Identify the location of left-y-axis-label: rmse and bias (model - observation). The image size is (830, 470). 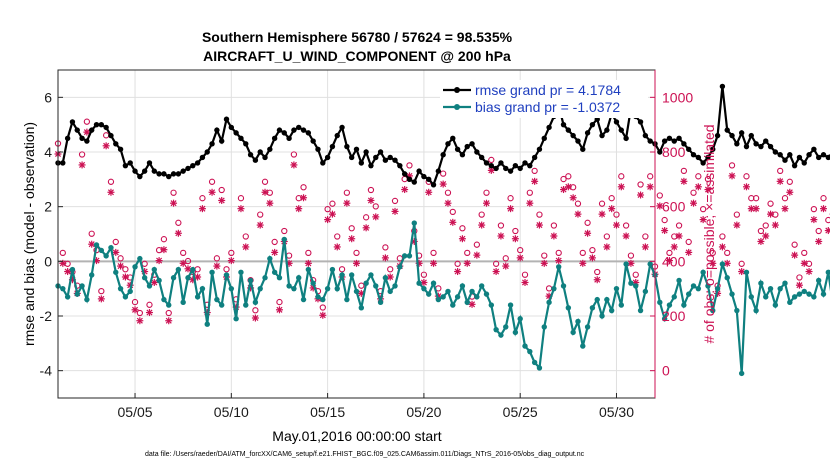
(29, 234).